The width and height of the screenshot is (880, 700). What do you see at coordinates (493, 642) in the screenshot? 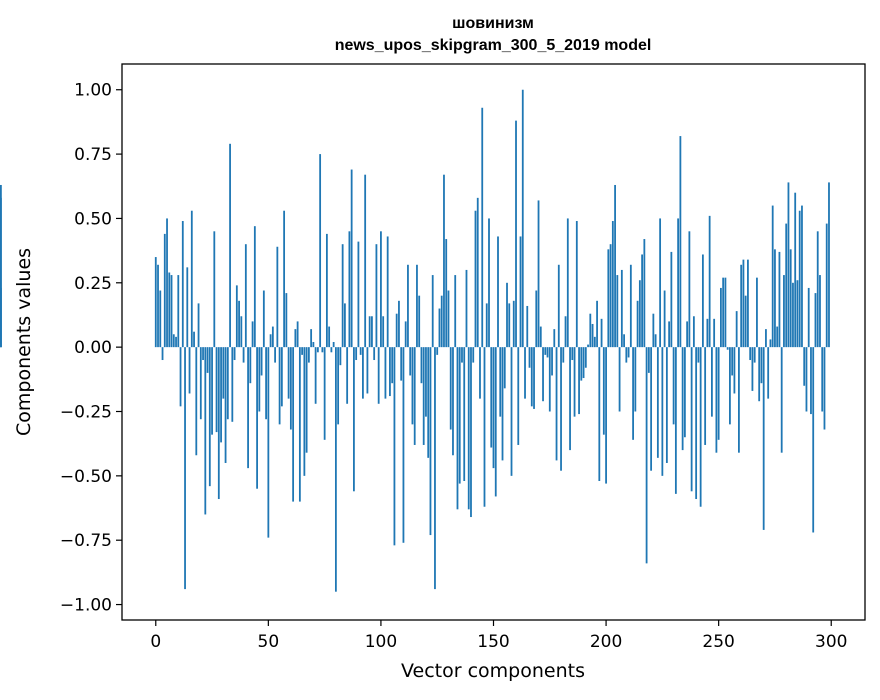
I see `x-tick-label: 150` at bounding box center [493, 642].